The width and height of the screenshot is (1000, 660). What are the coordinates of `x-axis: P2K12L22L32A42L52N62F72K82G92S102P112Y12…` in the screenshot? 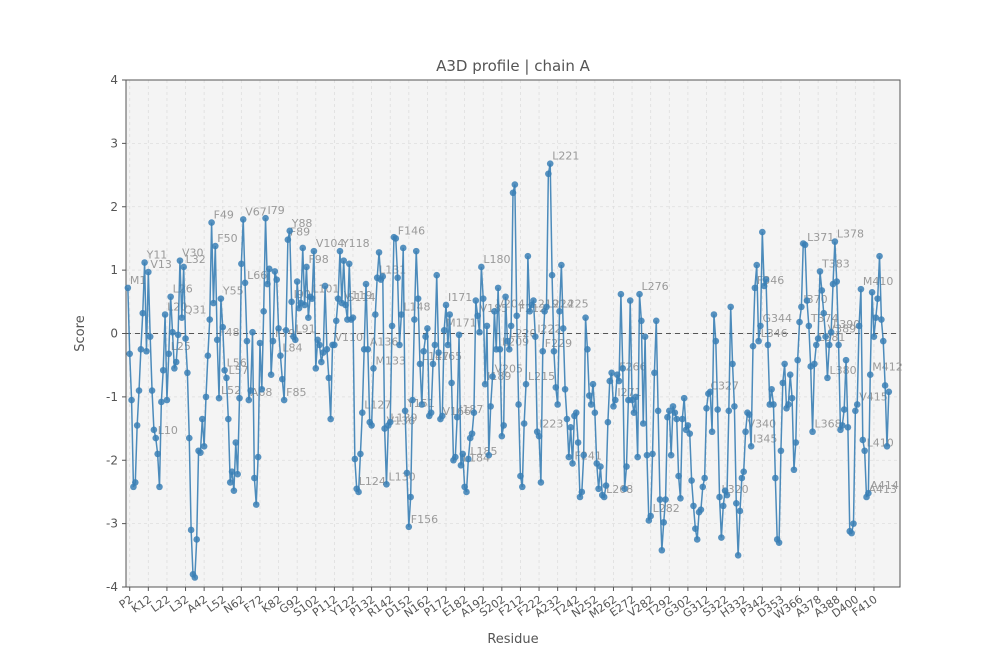 It's located at (498, 604).